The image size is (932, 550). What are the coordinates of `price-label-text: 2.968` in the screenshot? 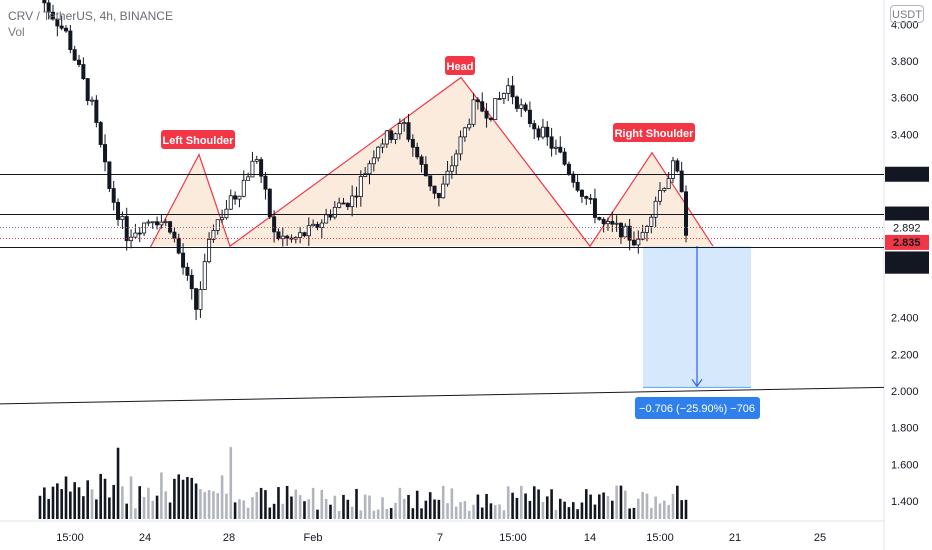 It's located at (907, 215).